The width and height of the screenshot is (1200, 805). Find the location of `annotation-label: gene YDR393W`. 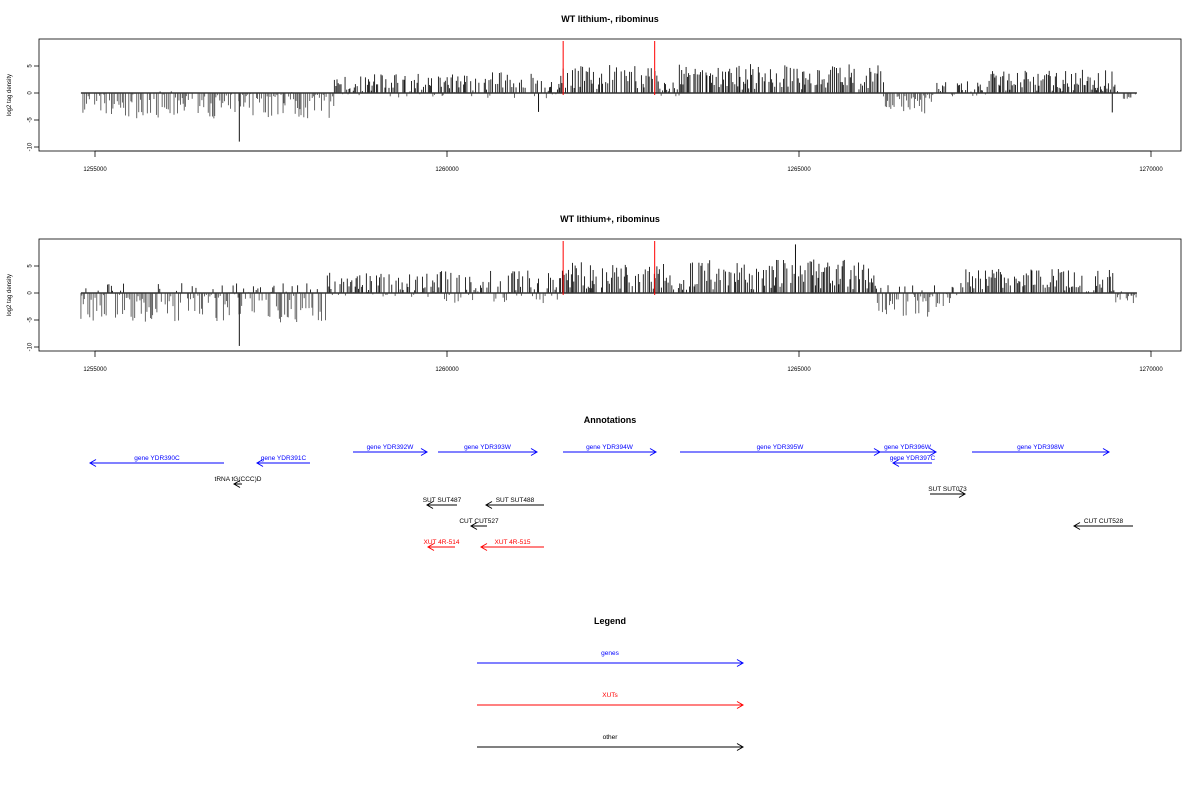

annotation-label: gene YDR393W is located at coordinates (488, 447).